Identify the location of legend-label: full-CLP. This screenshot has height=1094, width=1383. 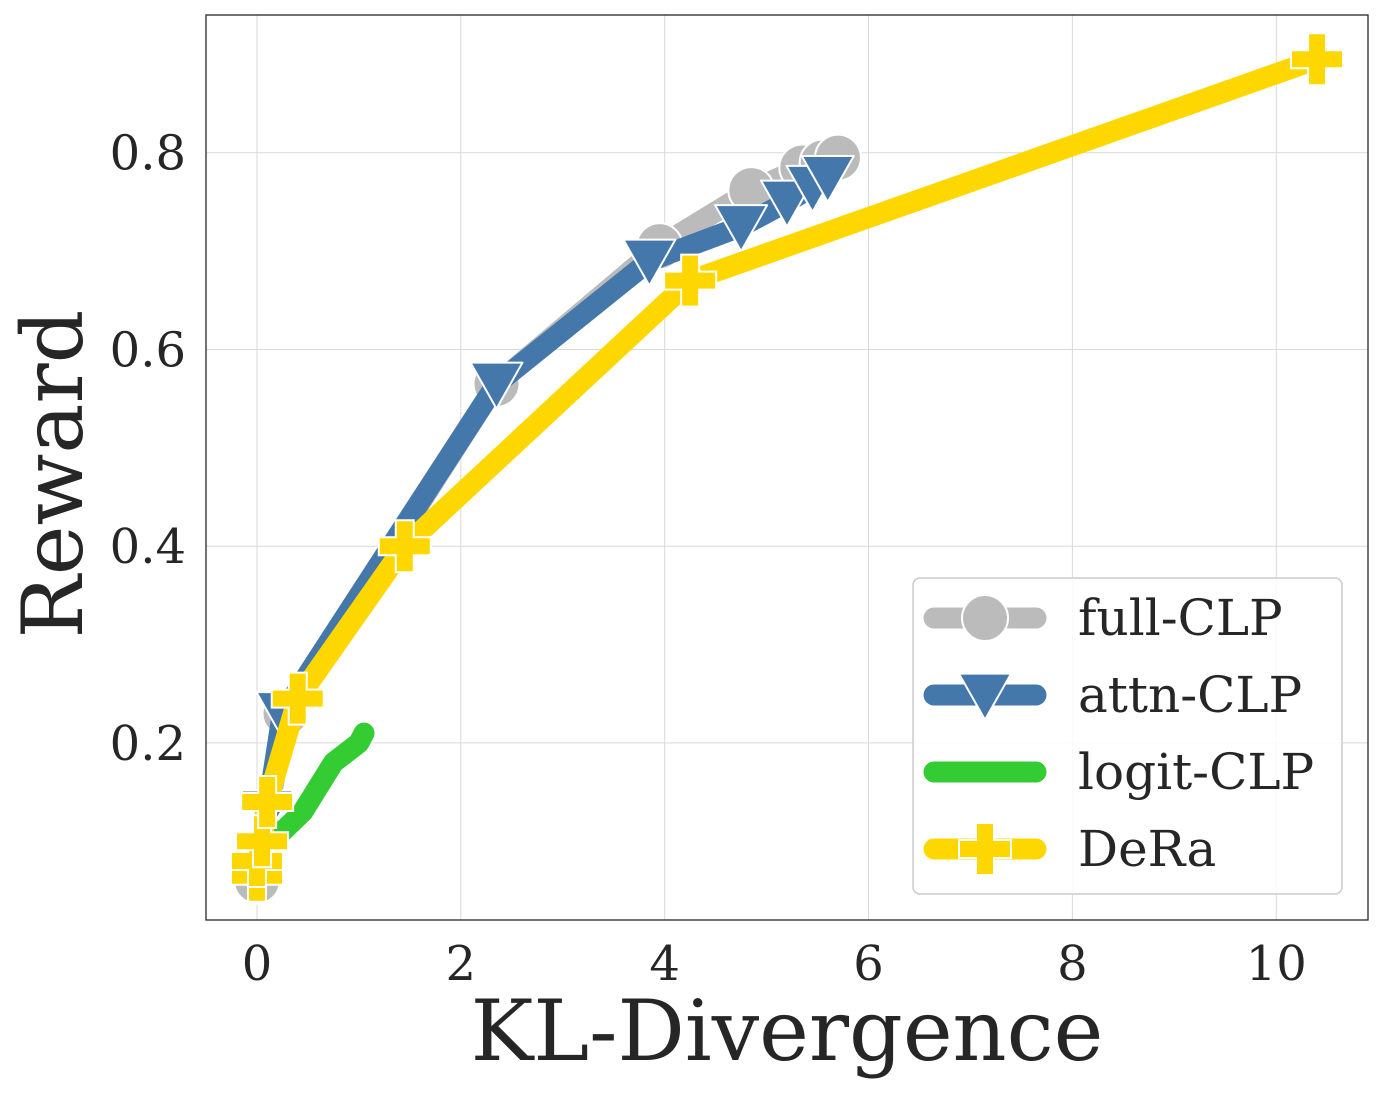
(1180, 618).